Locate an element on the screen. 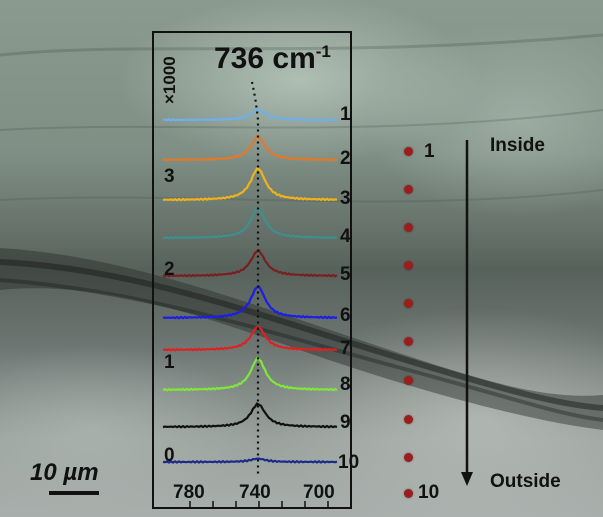 Image resolution: width=603 pixels, height=517 pixels. spectrum-label: 5 is located at coordinates (345, 274).